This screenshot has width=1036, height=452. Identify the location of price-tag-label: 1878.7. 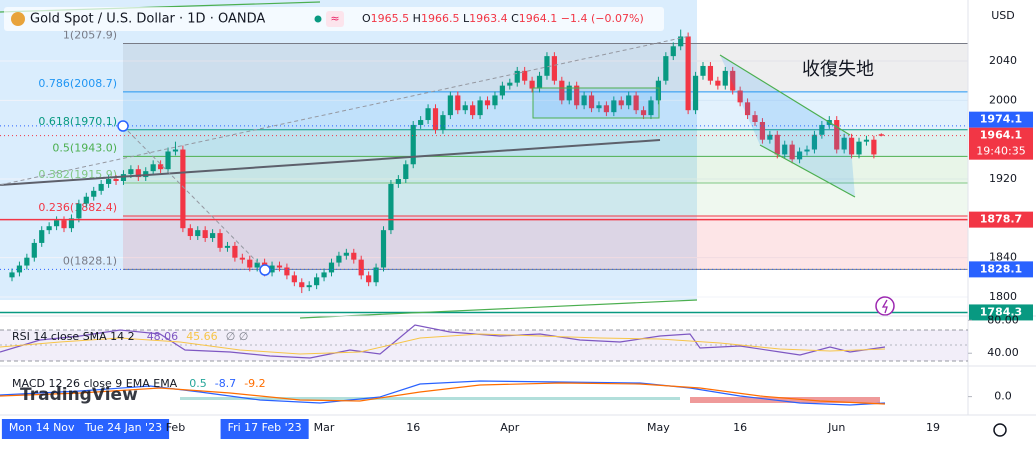
(1001, 219).